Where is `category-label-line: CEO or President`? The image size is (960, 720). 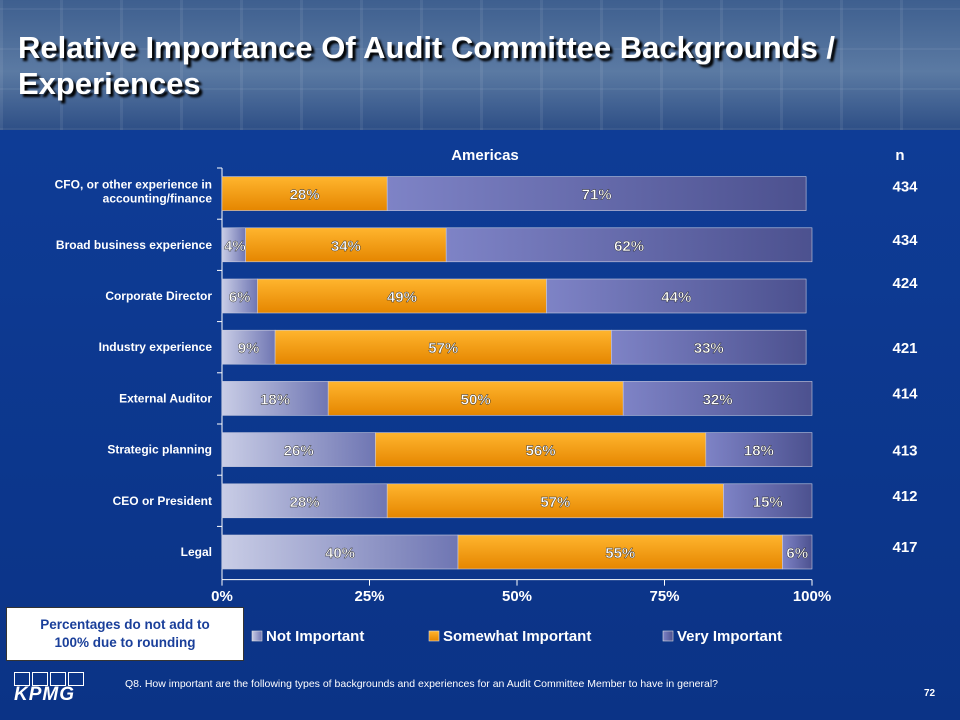
category-label-line: CEO or President is located at coordinates (162, 501).